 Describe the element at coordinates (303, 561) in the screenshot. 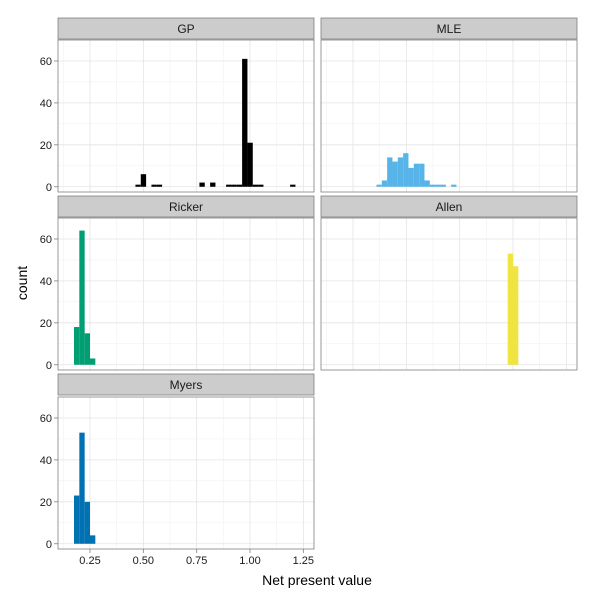

I see `x-tick-label: 1.25` at that location.